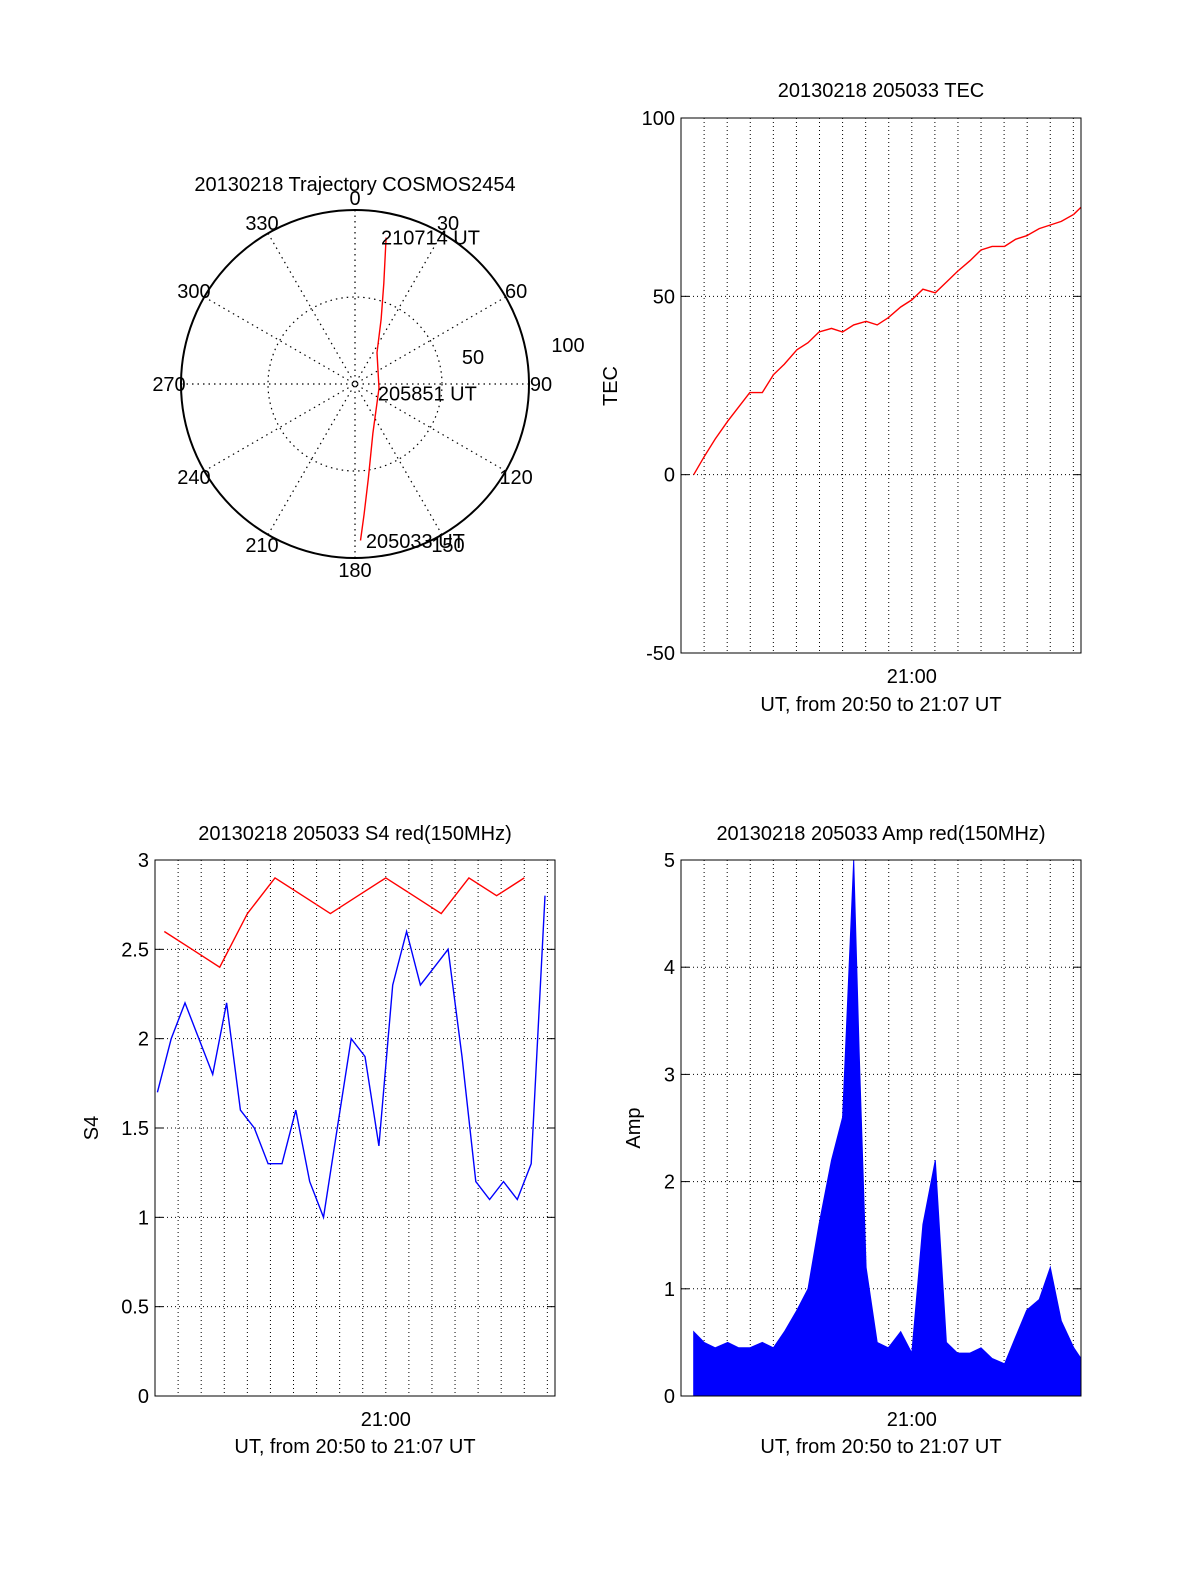 Image resolution: width=1200 pixels, height=1575 pixels. I want to click on polar-radial-label: 100, so click(567, 346).